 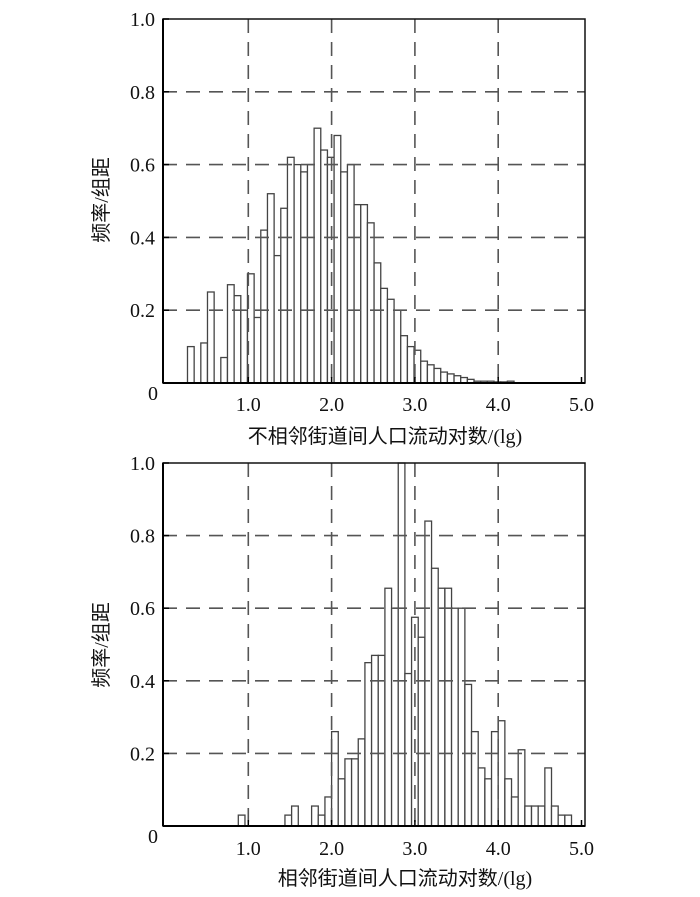 What do you see at coordinates (405, 878) in the screenshot?
I see `x-axis-label: 相邻街道间人口流动对数/(lg)` at bounding box center [405, 878].